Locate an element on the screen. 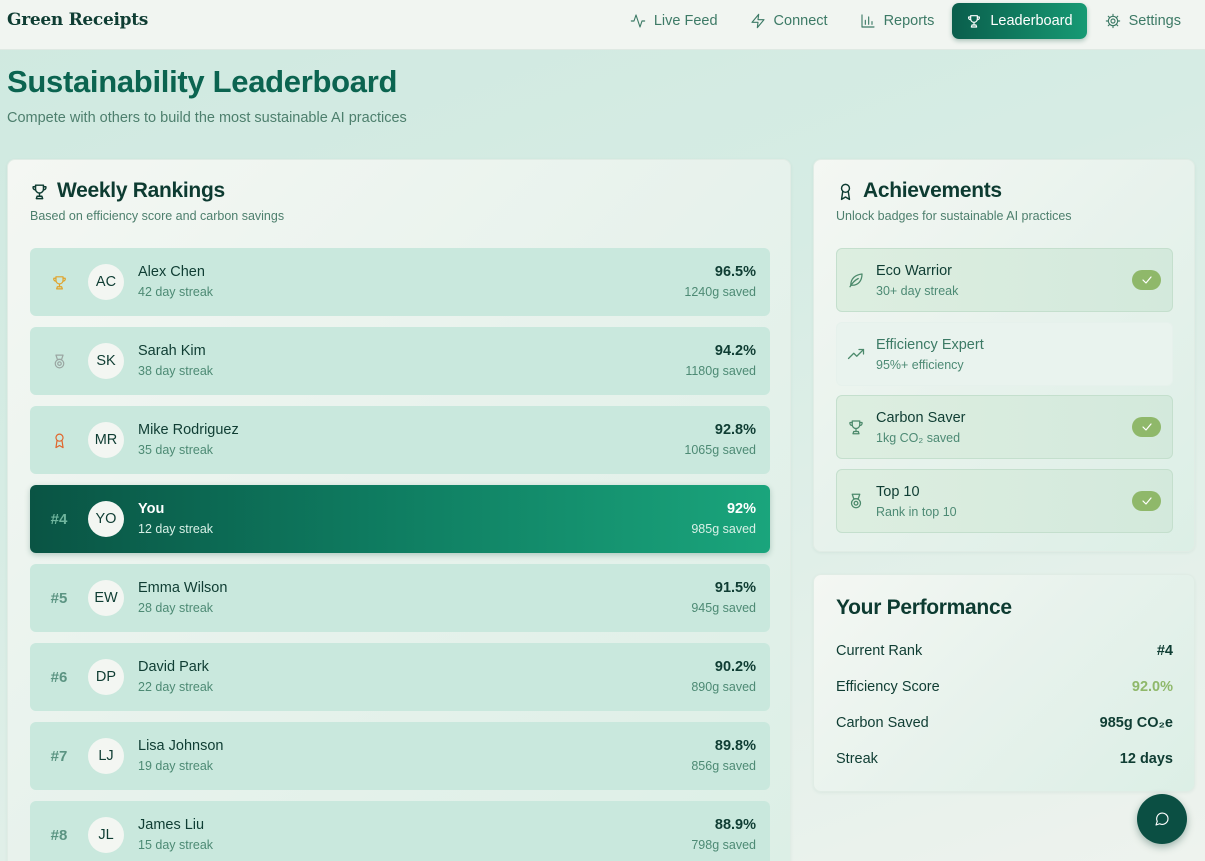 The image size is (1205, 861). chat-button is located at coordinates (1162, 819).